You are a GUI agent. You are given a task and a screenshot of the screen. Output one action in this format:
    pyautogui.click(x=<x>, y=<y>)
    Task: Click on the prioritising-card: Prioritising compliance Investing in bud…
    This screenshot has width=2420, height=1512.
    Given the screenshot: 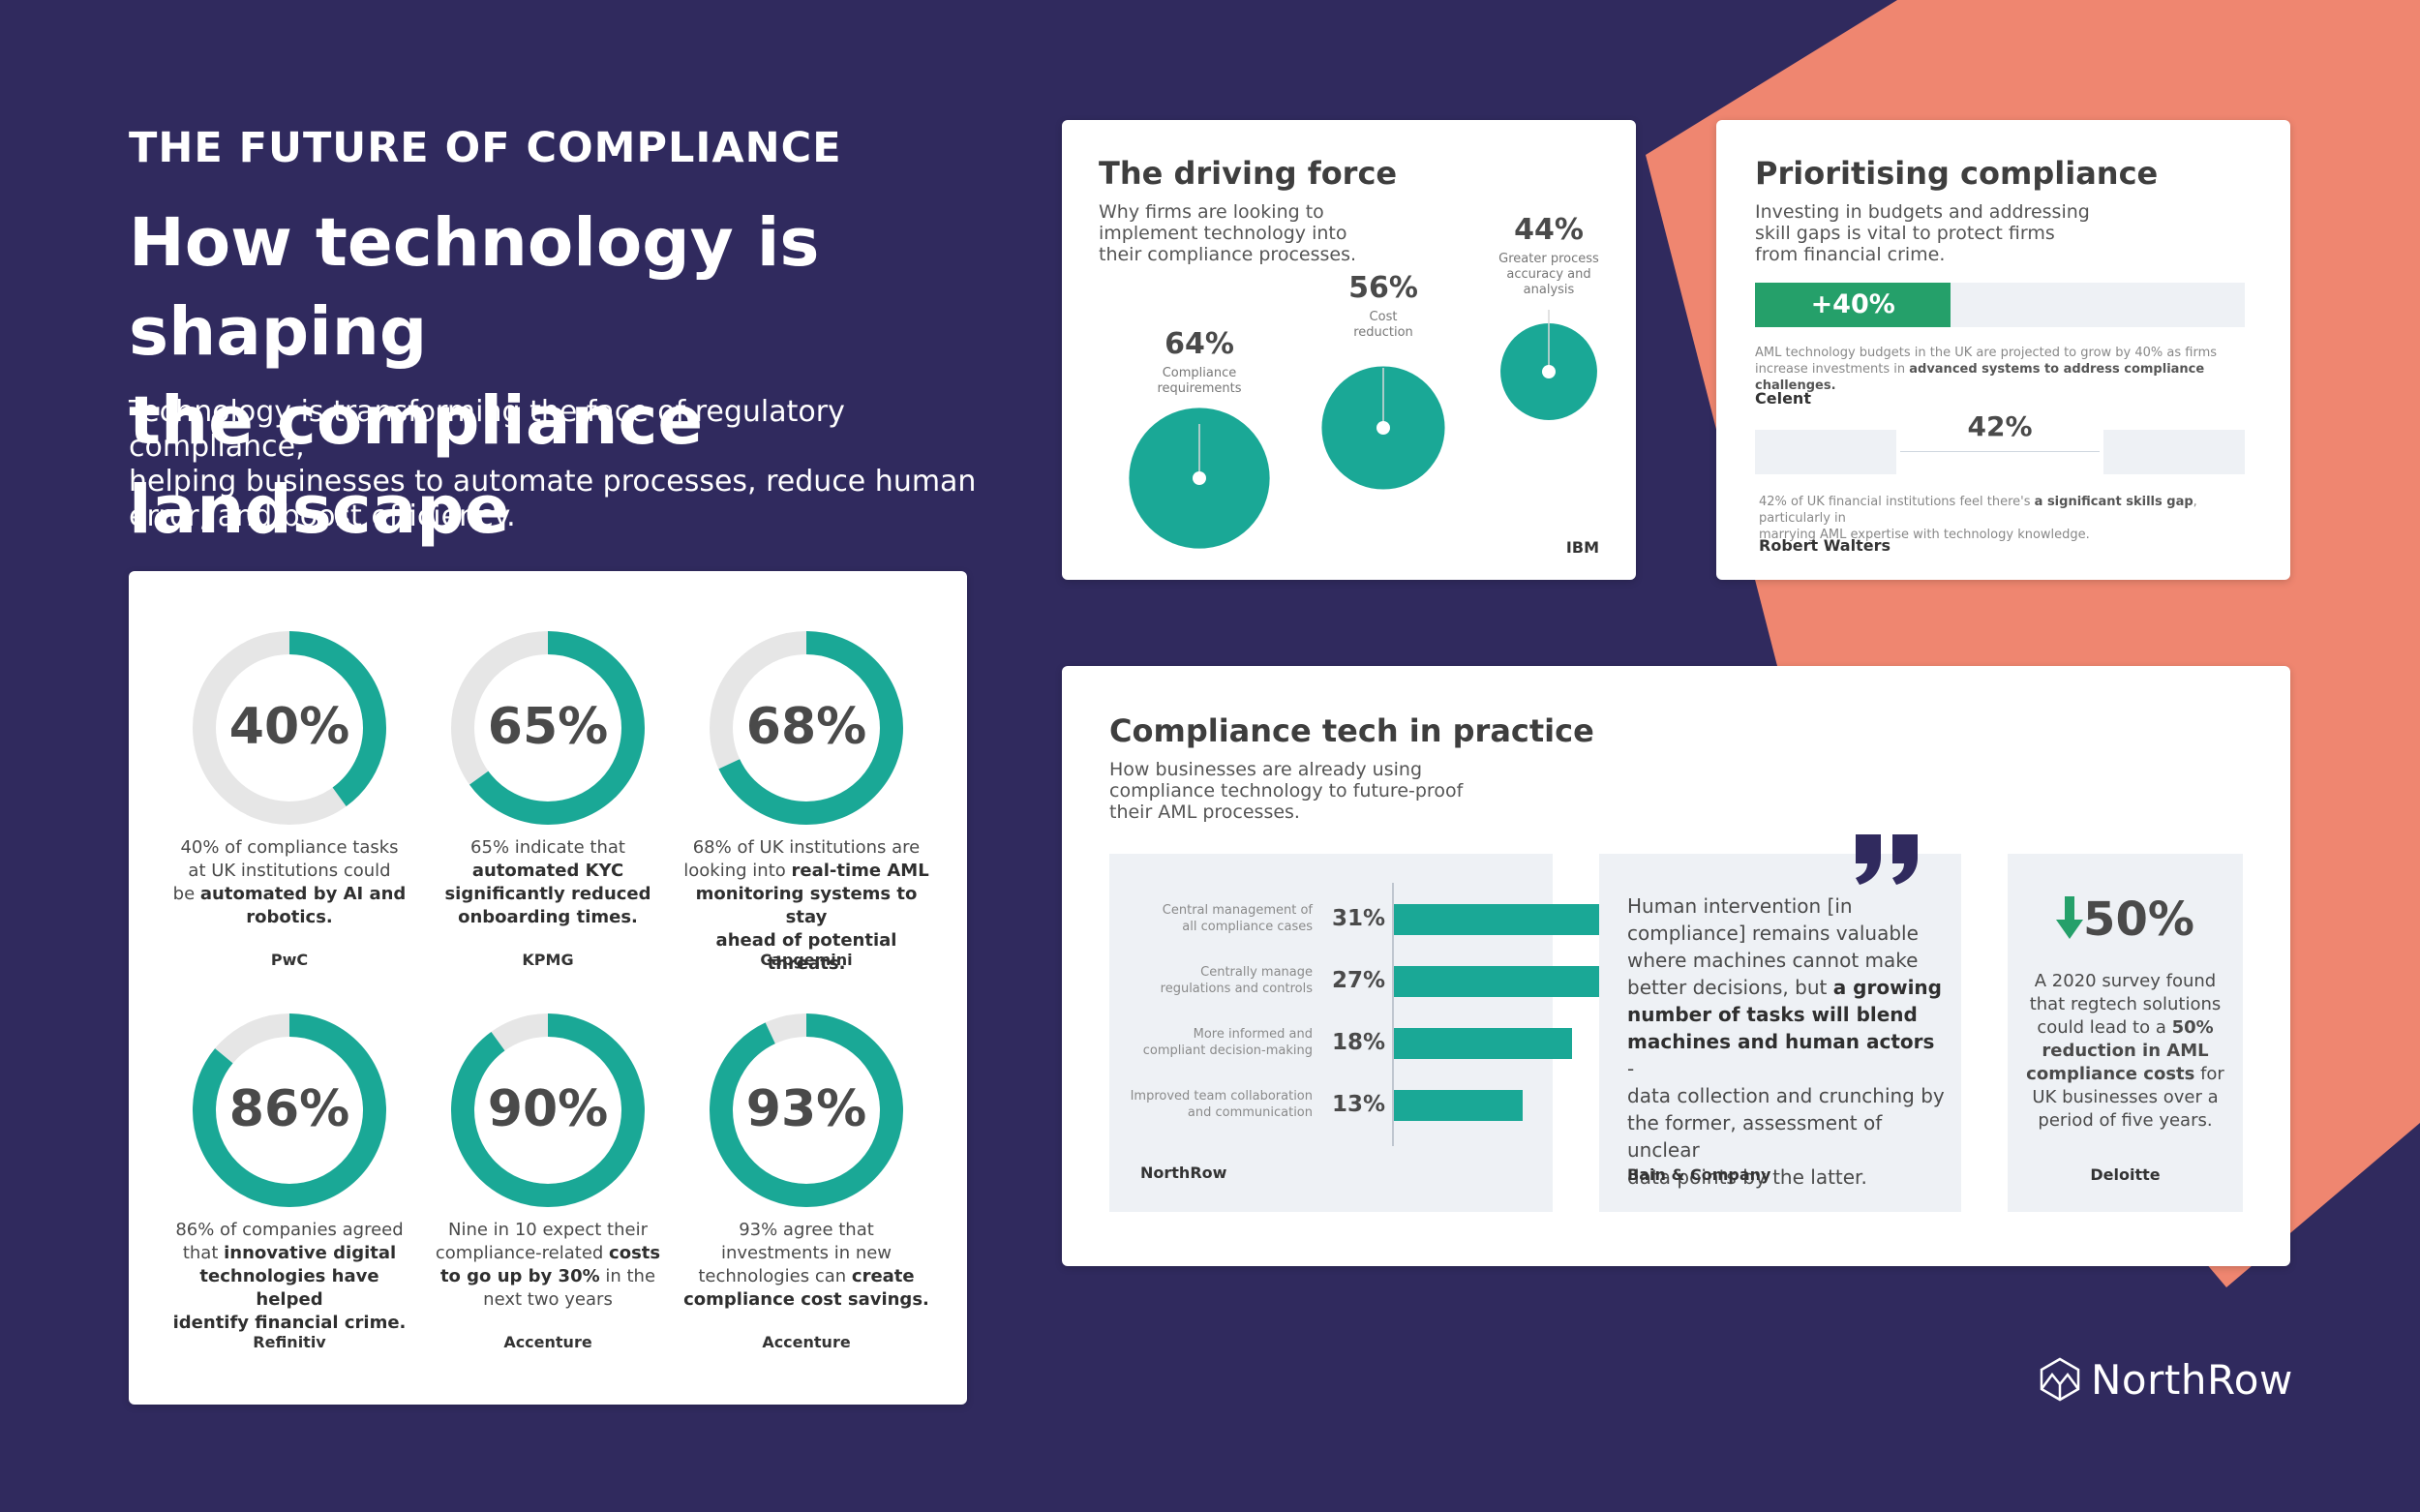 What is the action you would take?
    pyautogui.click(x=2003, y=350)
    